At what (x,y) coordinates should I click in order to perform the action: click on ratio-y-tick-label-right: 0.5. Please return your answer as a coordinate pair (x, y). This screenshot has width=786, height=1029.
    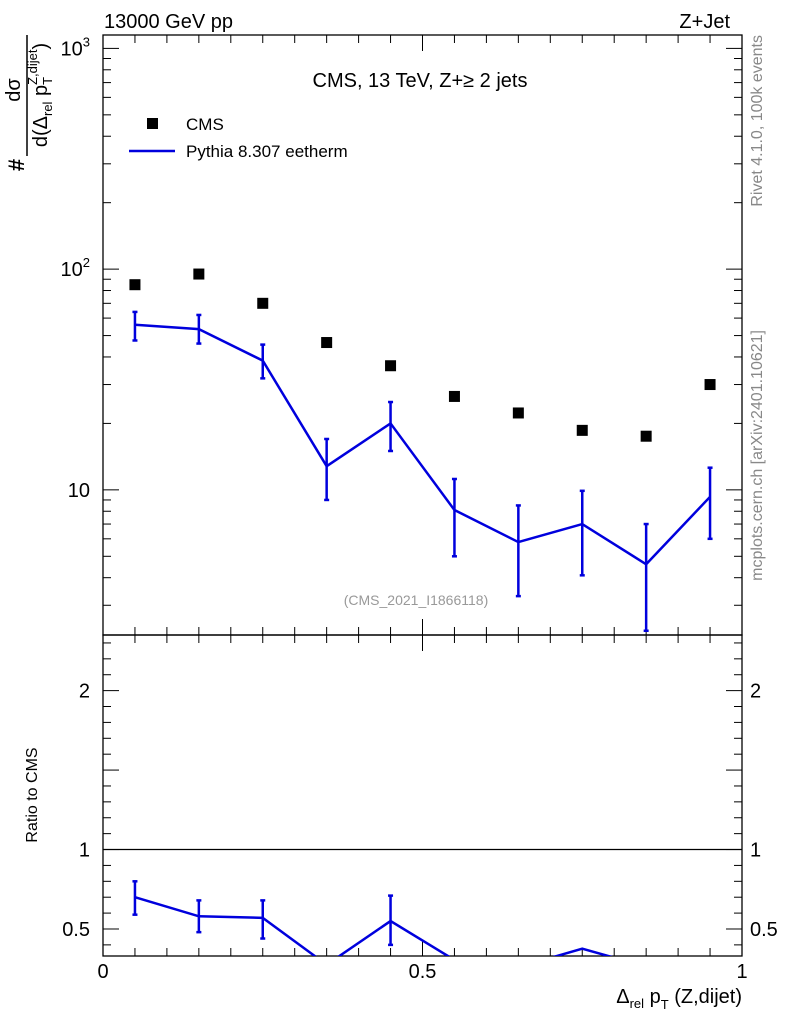
    Looking at the image, I should click on (764, 930).